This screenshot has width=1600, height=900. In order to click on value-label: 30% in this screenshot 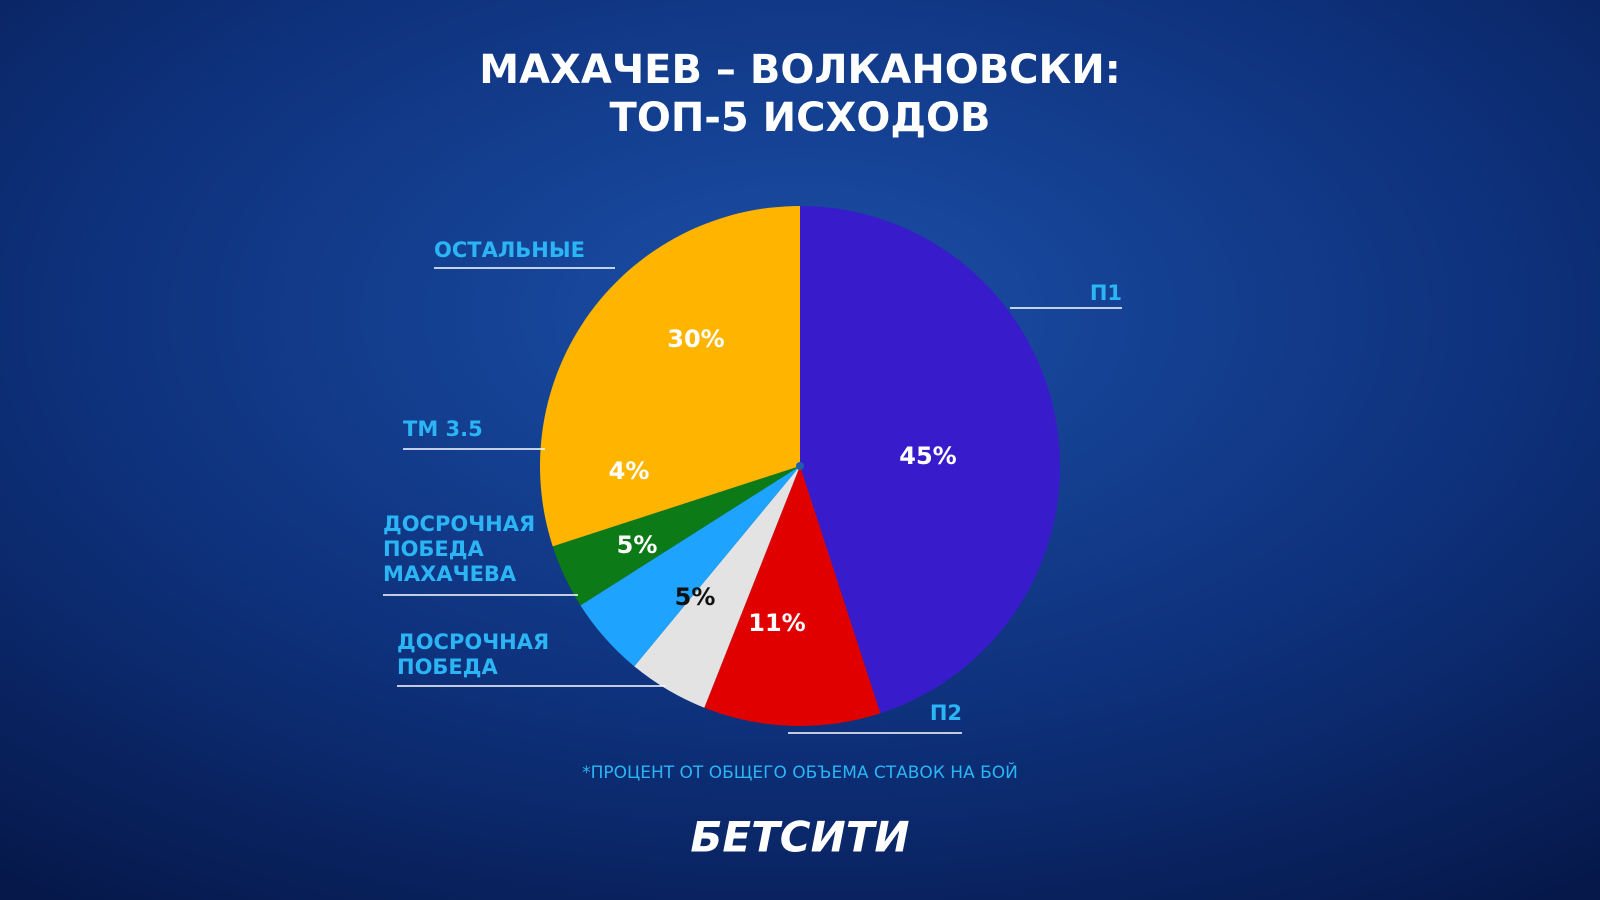, I will do `click(695, 339)`.